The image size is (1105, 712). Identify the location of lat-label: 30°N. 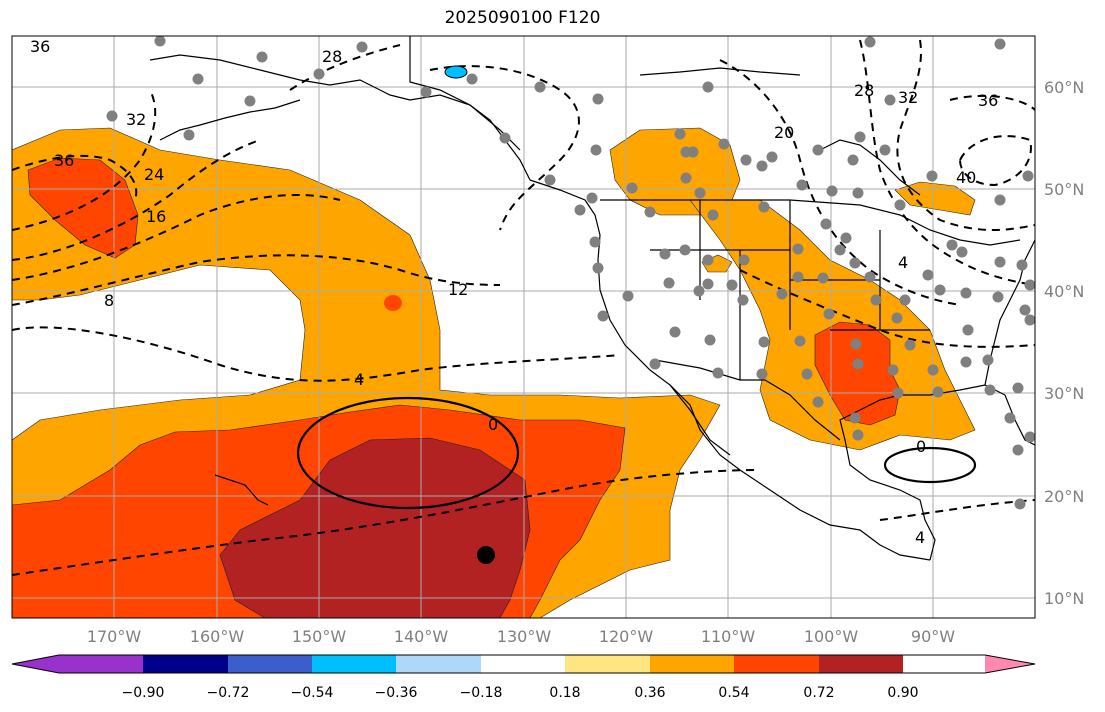
(1064, 393).